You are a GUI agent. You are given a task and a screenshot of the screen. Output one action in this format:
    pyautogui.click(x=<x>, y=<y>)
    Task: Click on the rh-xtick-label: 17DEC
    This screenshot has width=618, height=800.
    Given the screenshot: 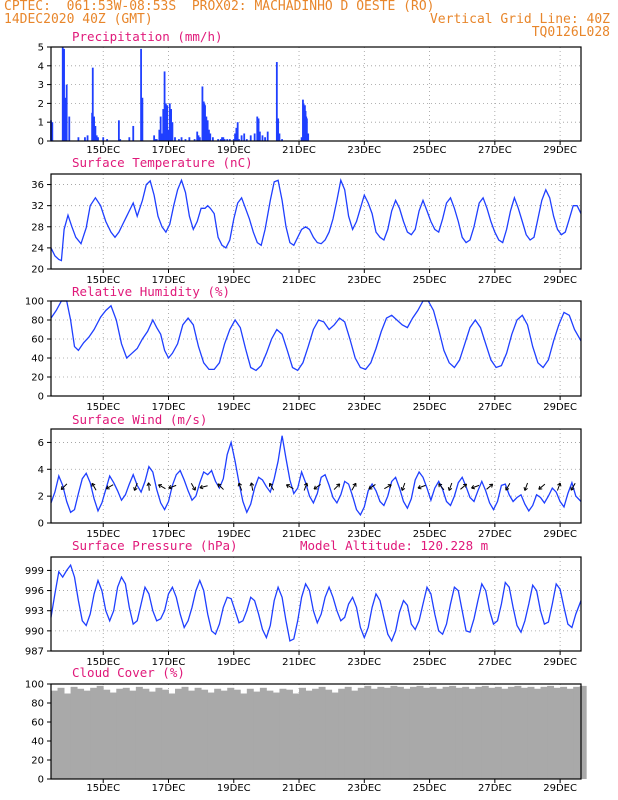 What is the action you would take?
    pyautogui.click(x=169, y=407)
    